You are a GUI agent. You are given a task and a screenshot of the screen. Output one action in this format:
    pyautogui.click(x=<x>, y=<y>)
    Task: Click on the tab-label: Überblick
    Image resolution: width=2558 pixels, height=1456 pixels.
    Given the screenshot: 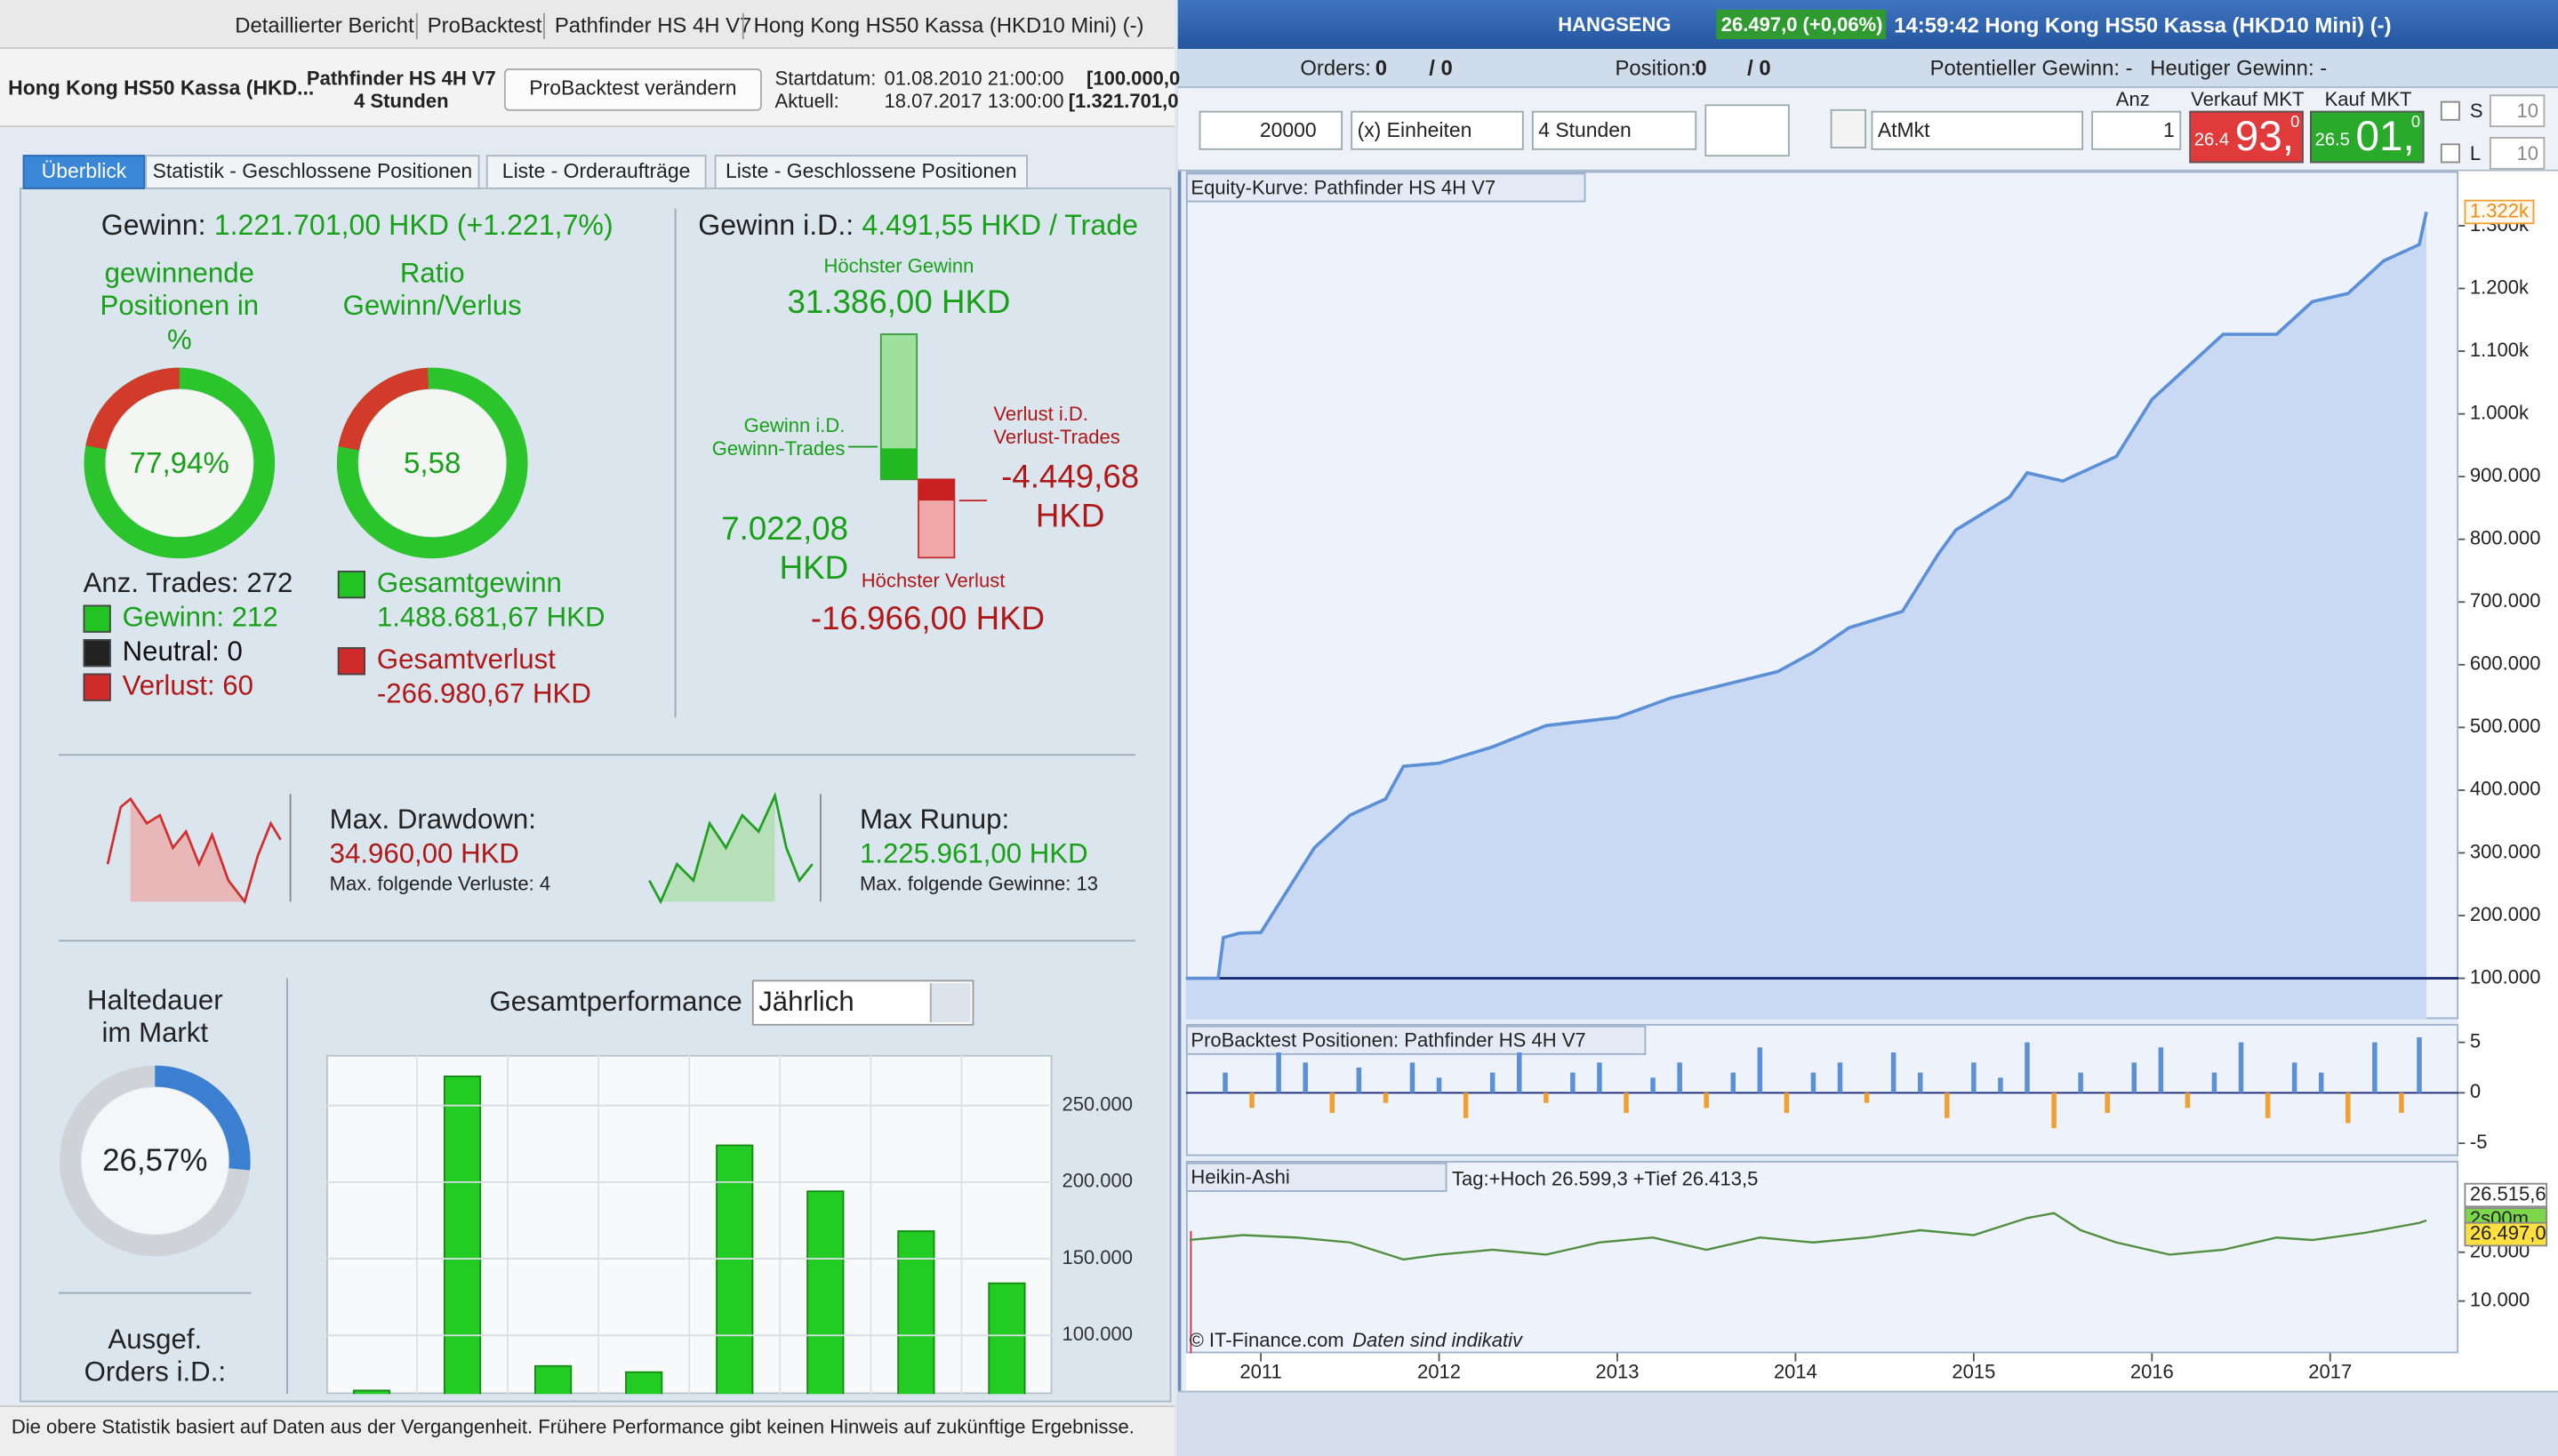 What is the action you would take?
    pyautogui.click(x=84, y=171)
    